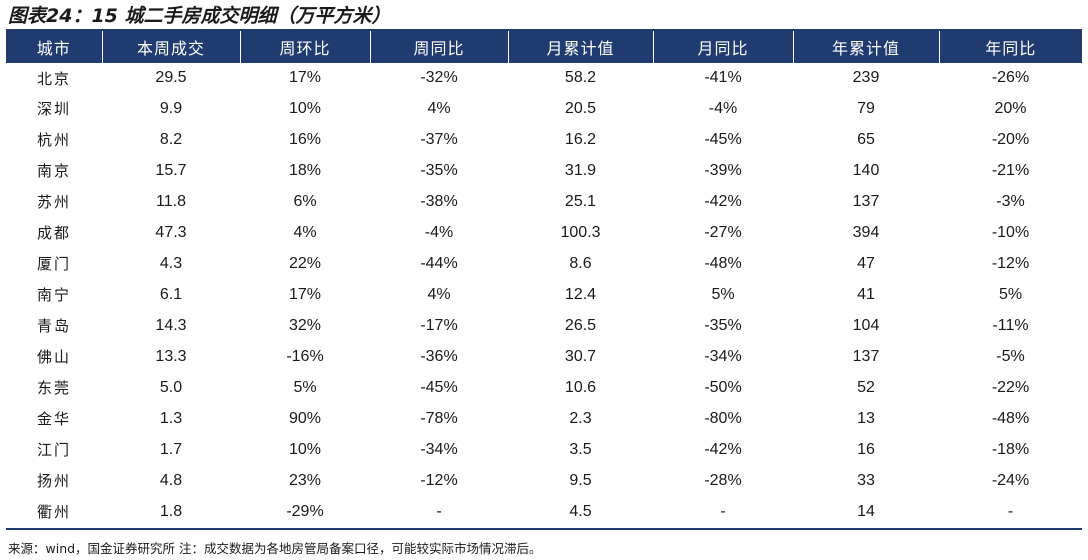 This screenshot has height=560, width=1088. What do you see at coordinates (544, 325) in the screenshot?
I see `table-row: 青岛 14.3 32% -17% 26.5 -35% 104 -11%` at bounding box center [544, 325].